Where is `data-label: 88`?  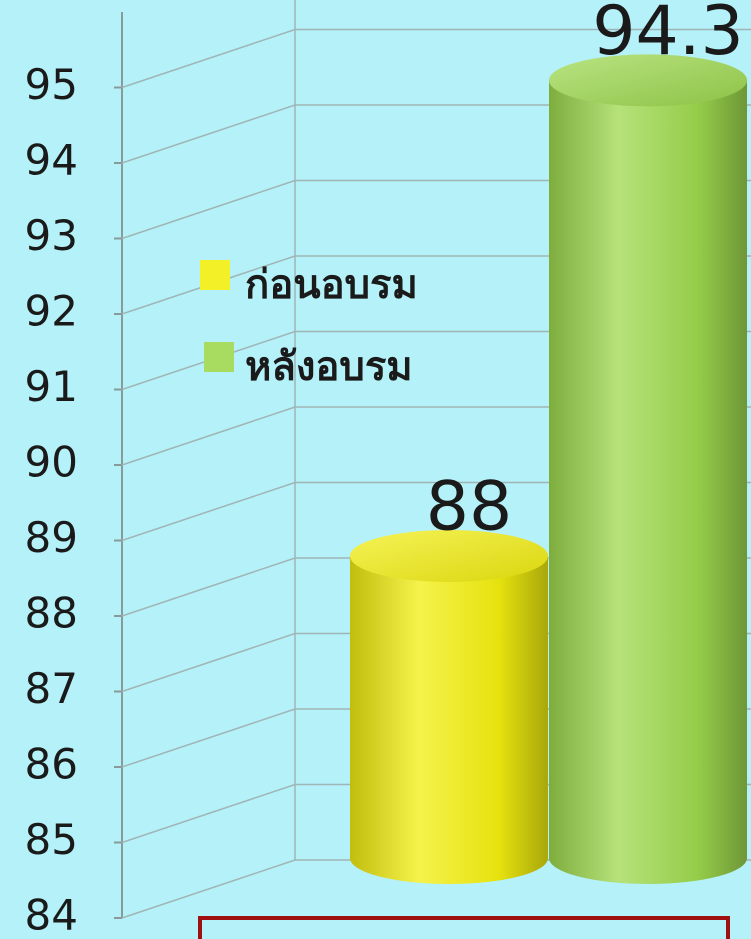 data-label: 88 is located at coordinates (469, 507).